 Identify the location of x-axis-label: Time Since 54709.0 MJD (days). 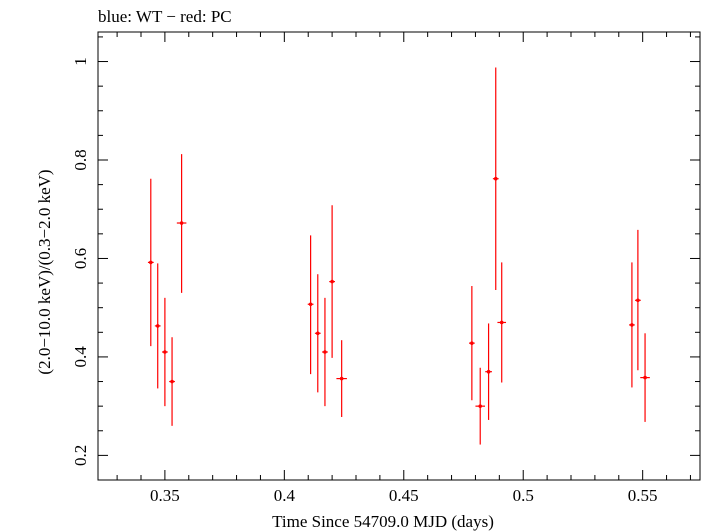
(383, 521).